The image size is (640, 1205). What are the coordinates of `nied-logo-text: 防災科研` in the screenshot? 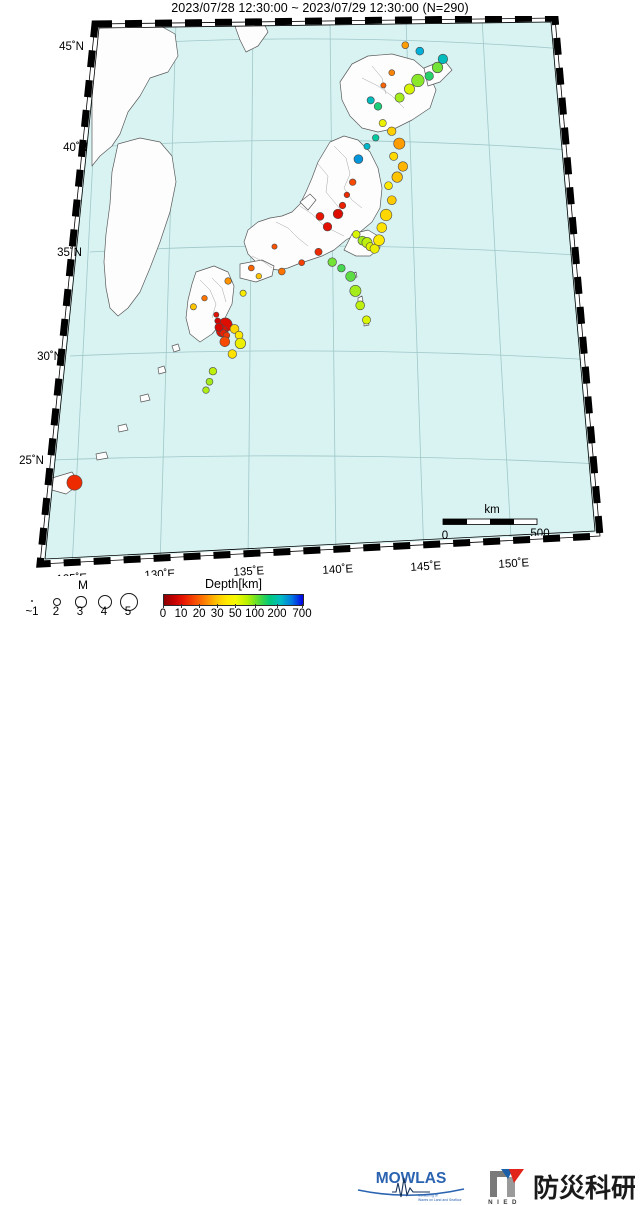 It's located at (584, 1189).